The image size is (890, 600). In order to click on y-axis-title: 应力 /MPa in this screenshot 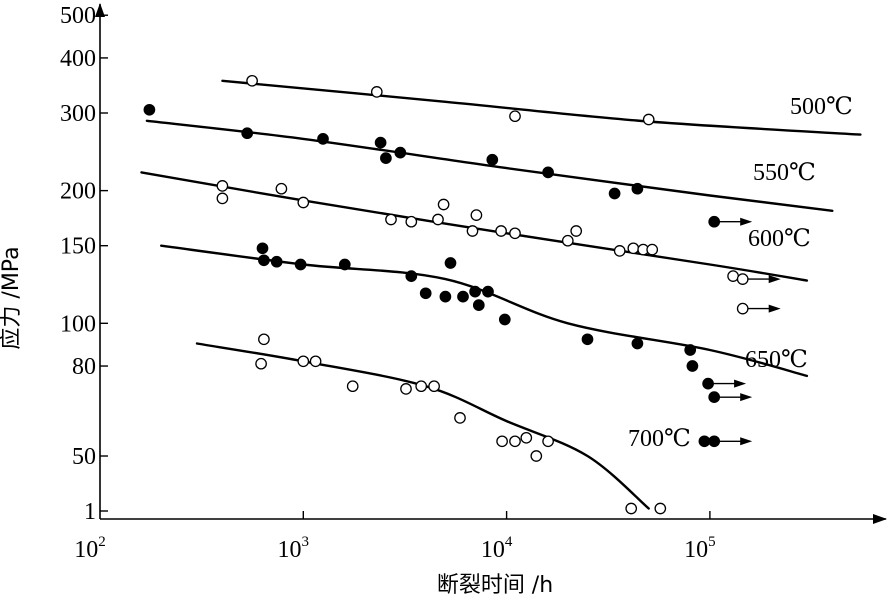, I will do `click(12, 297)`.